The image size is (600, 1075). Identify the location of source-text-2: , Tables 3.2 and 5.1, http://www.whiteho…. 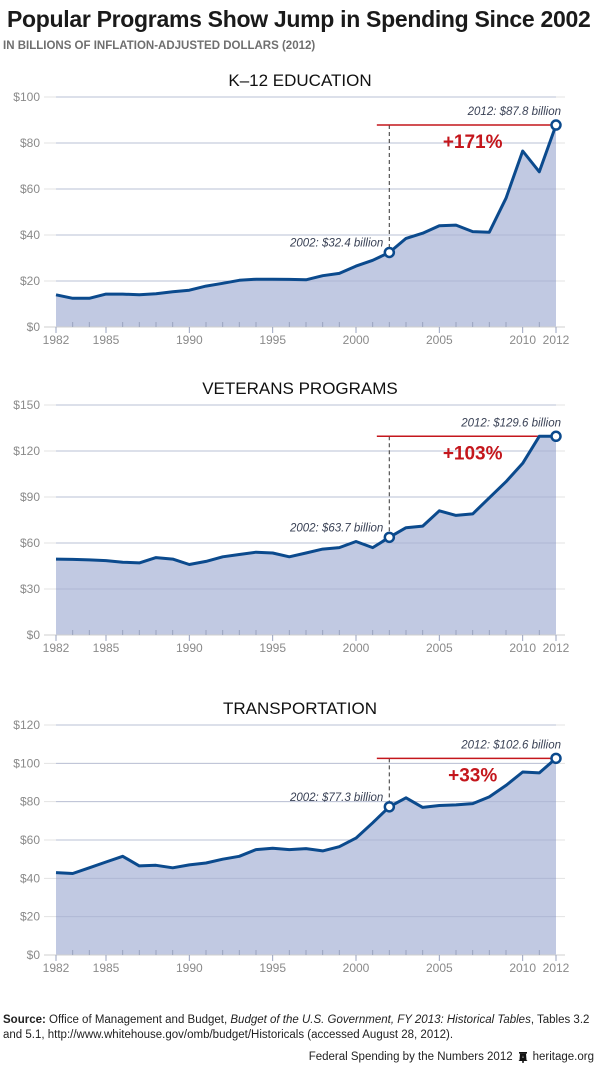
(296, 1027).